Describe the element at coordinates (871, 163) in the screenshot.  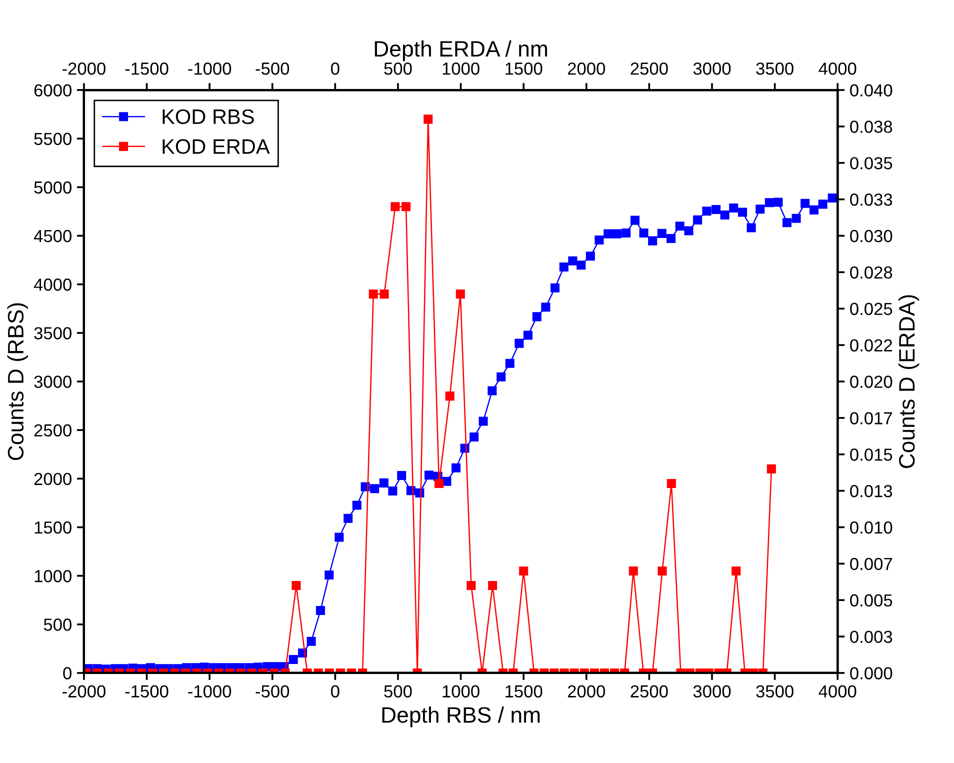
I see `y2-tick-label: 0.035` at that location.